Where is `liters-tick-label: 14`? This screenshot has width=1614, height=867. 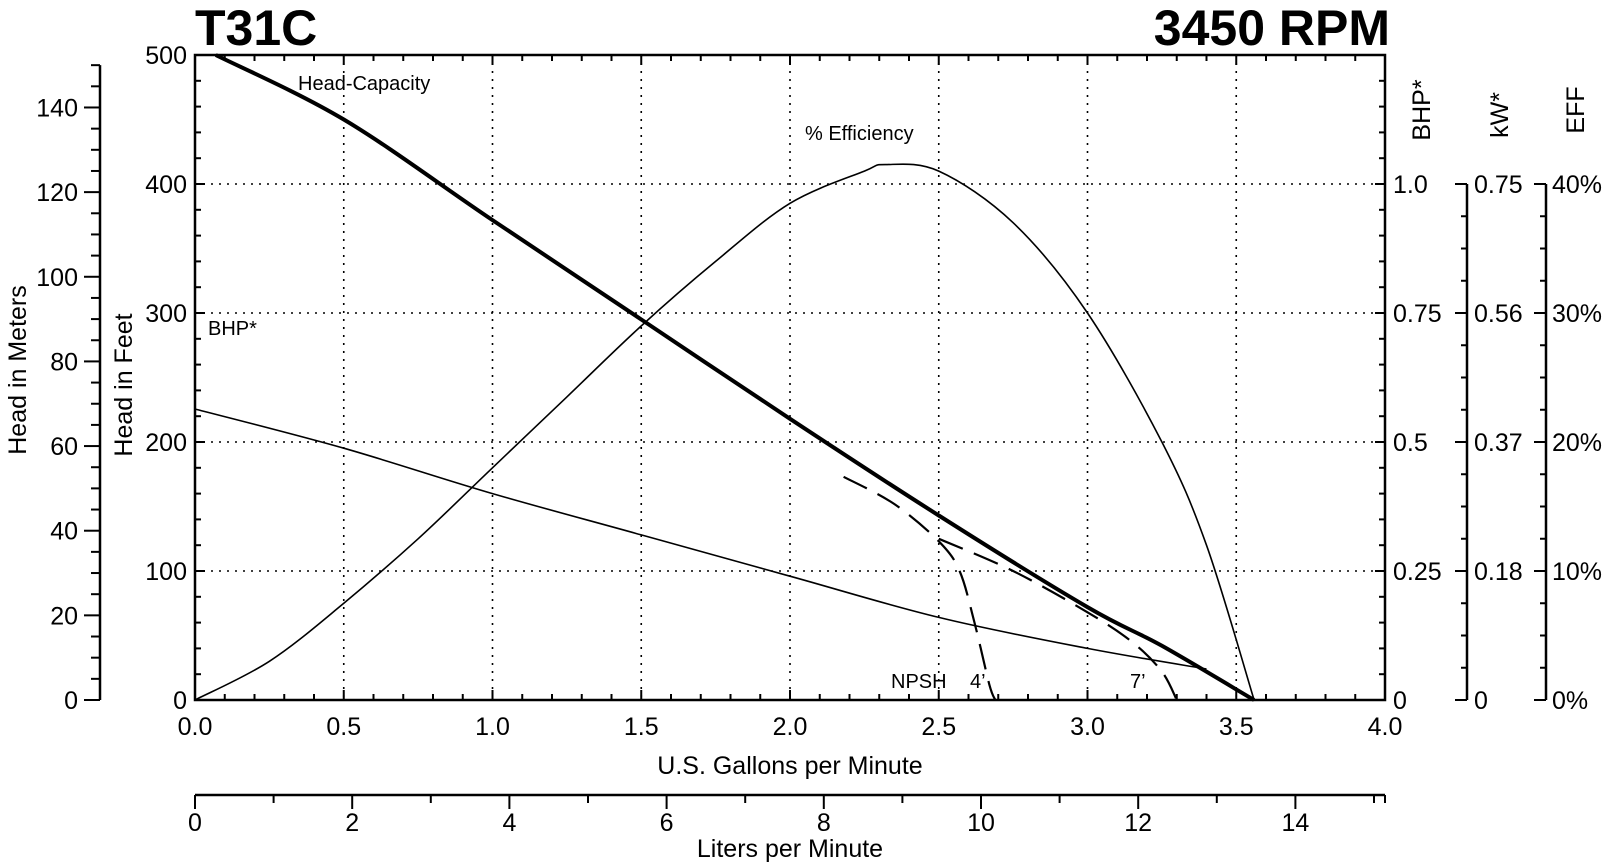 liters-tick-label: 14 is located at coordinates (1295, 823).